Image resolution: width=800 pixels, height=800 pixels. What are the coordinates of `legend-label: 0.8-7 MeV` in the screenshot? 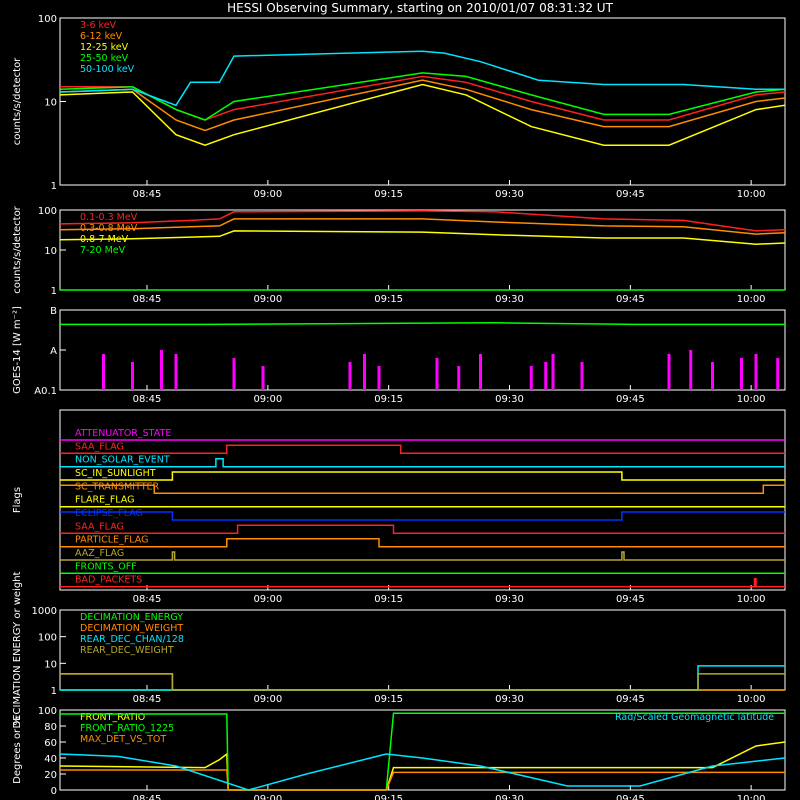 It's located at (104, 239).